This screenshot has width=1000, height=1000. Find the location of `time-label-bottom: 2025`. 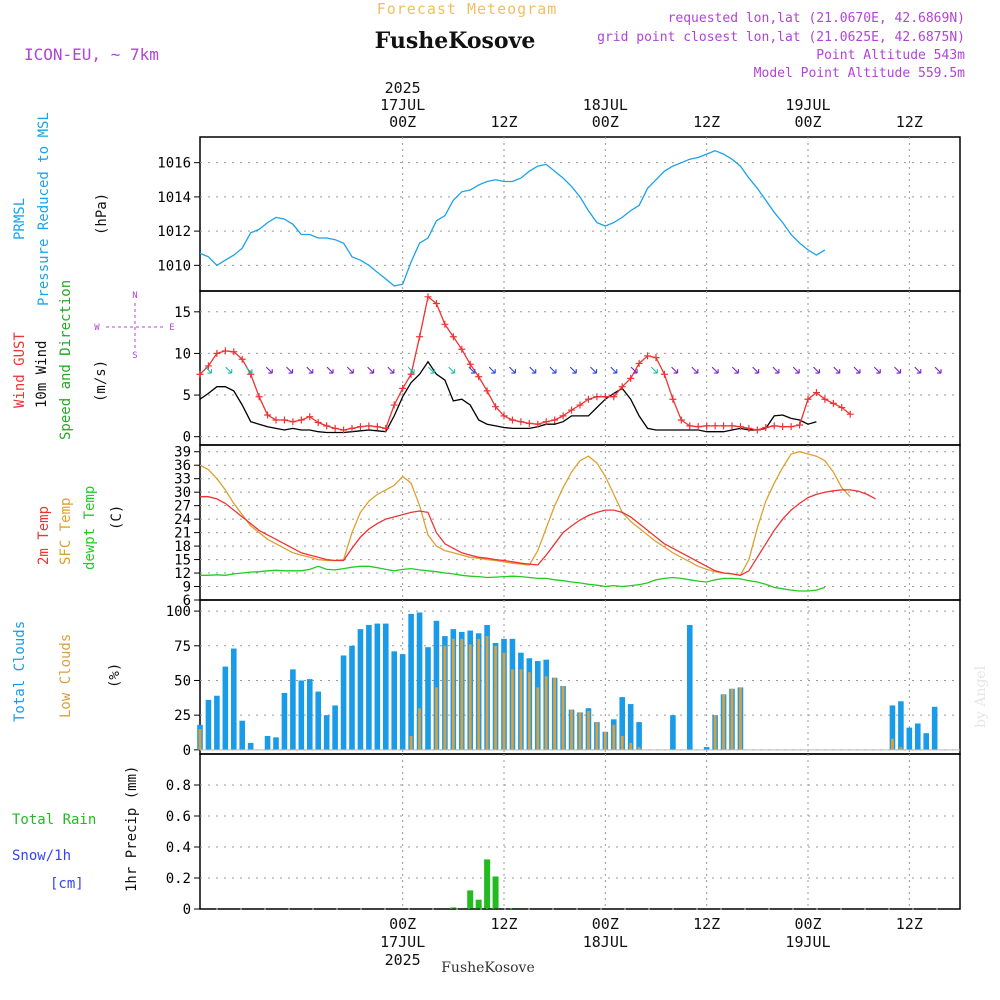

time-label-bottom: 2025 is located at coordinates (403, 960).